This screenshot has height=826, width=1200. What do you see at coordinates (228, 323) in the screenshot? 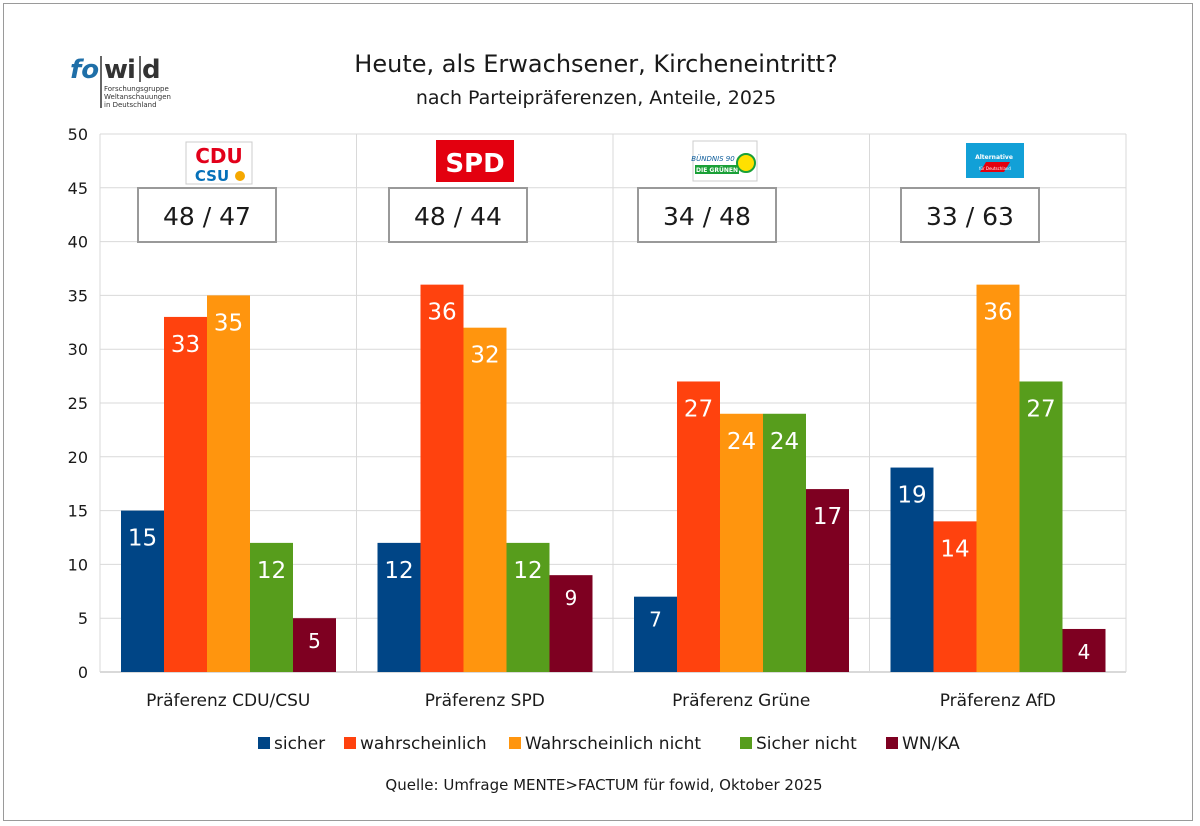
I see `bar-data-label: 35` at bounding box center [228, 323].